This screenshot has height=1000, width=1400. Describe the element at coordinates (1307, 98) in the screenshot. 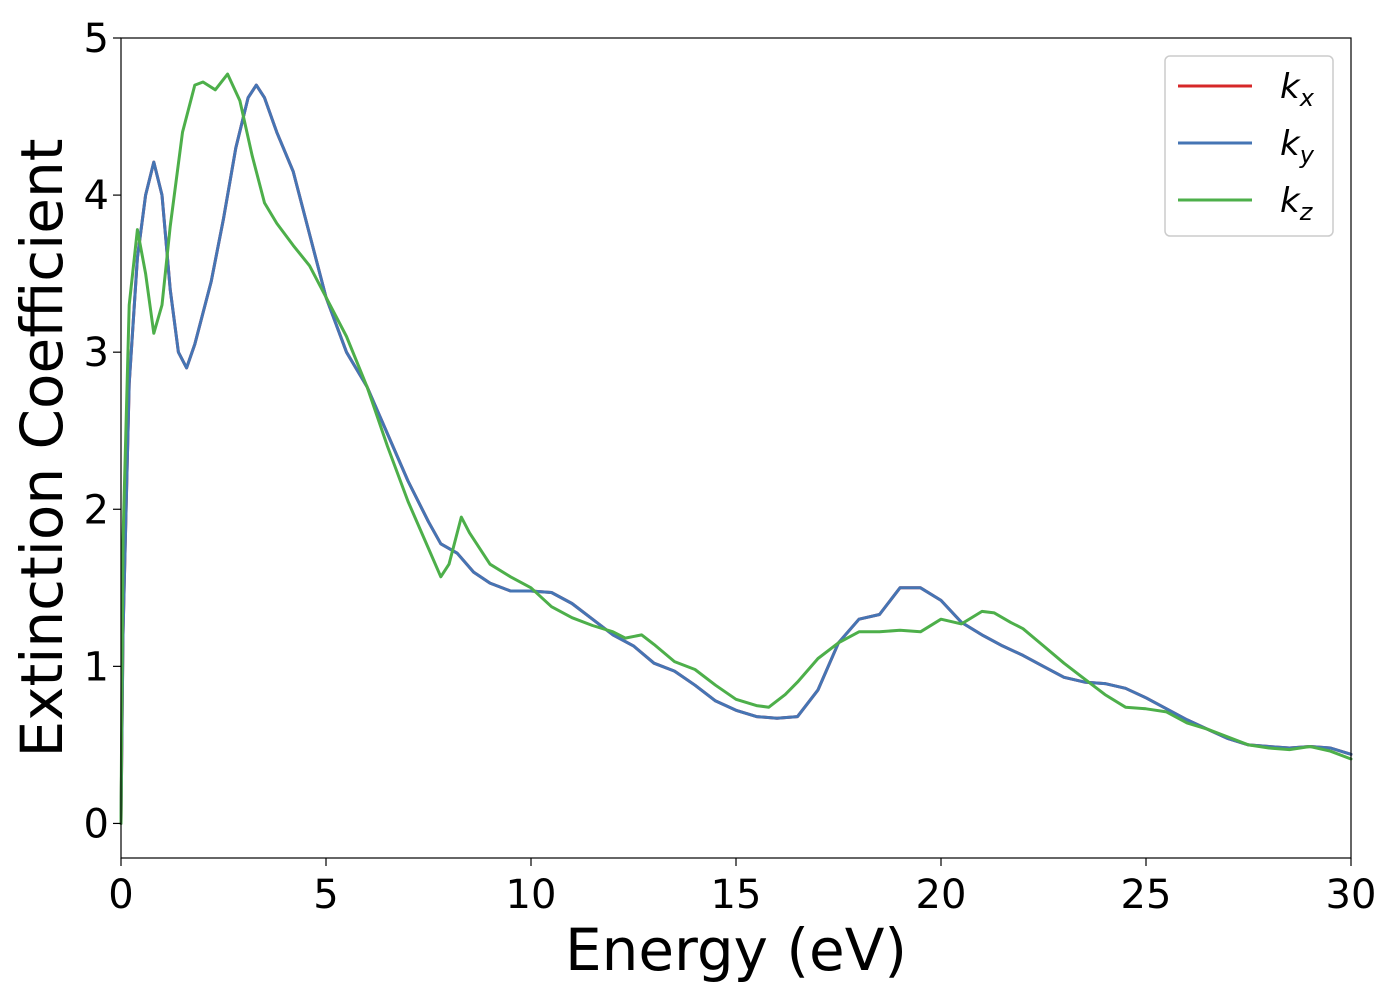

I see `legend-subscript-x: x` at that location.